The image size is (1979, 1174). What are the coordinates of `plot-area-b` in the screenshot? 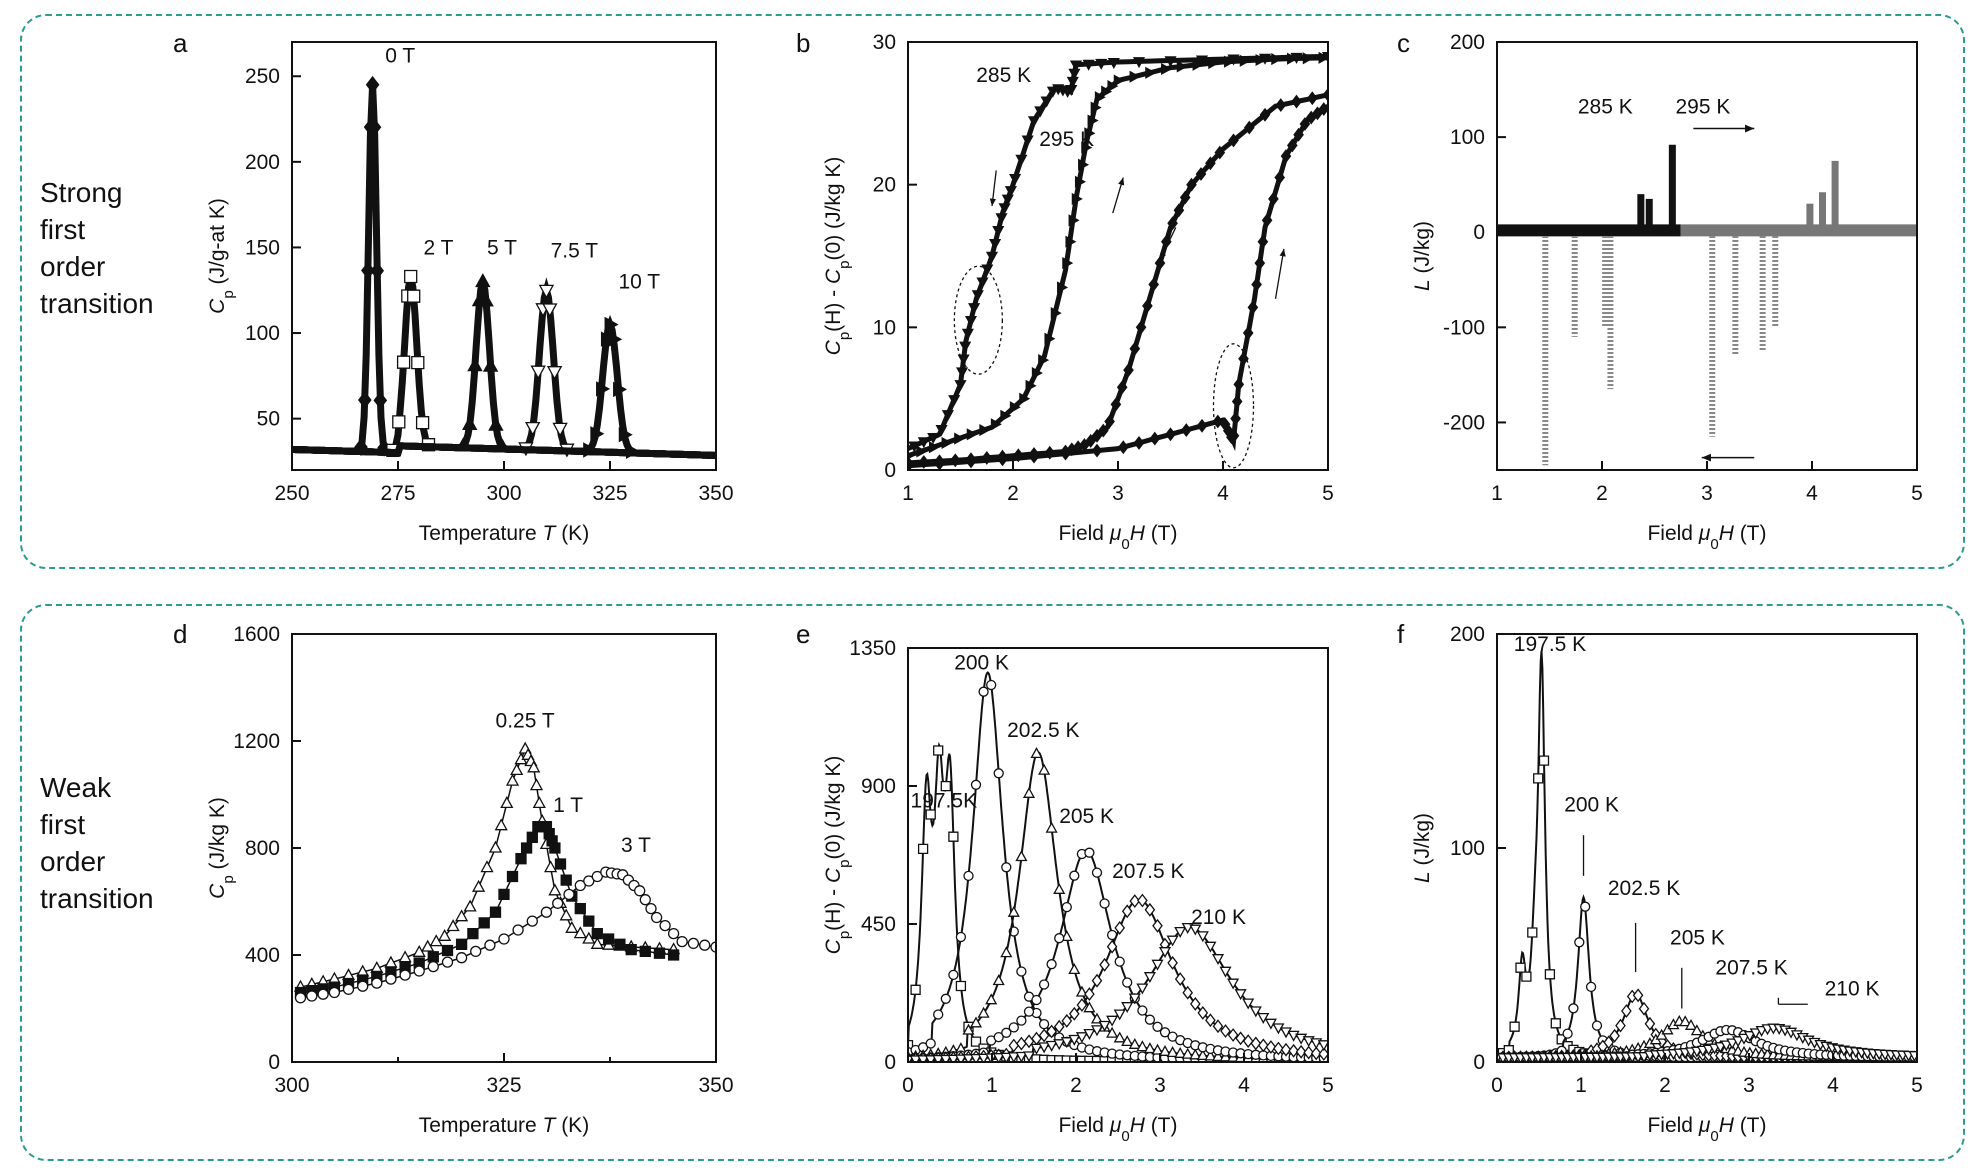 It's located at (1118, 260).